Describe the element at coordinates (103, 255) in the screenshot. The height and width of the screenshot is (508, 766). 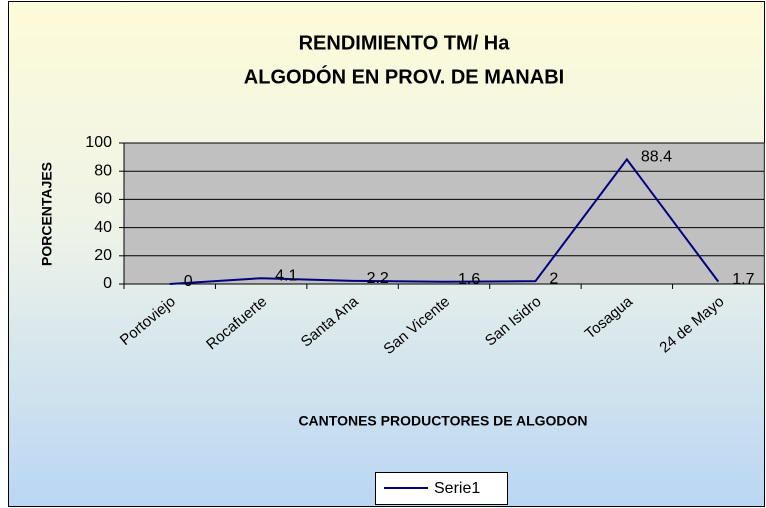
I see `y-tick-label: 20` at that location.